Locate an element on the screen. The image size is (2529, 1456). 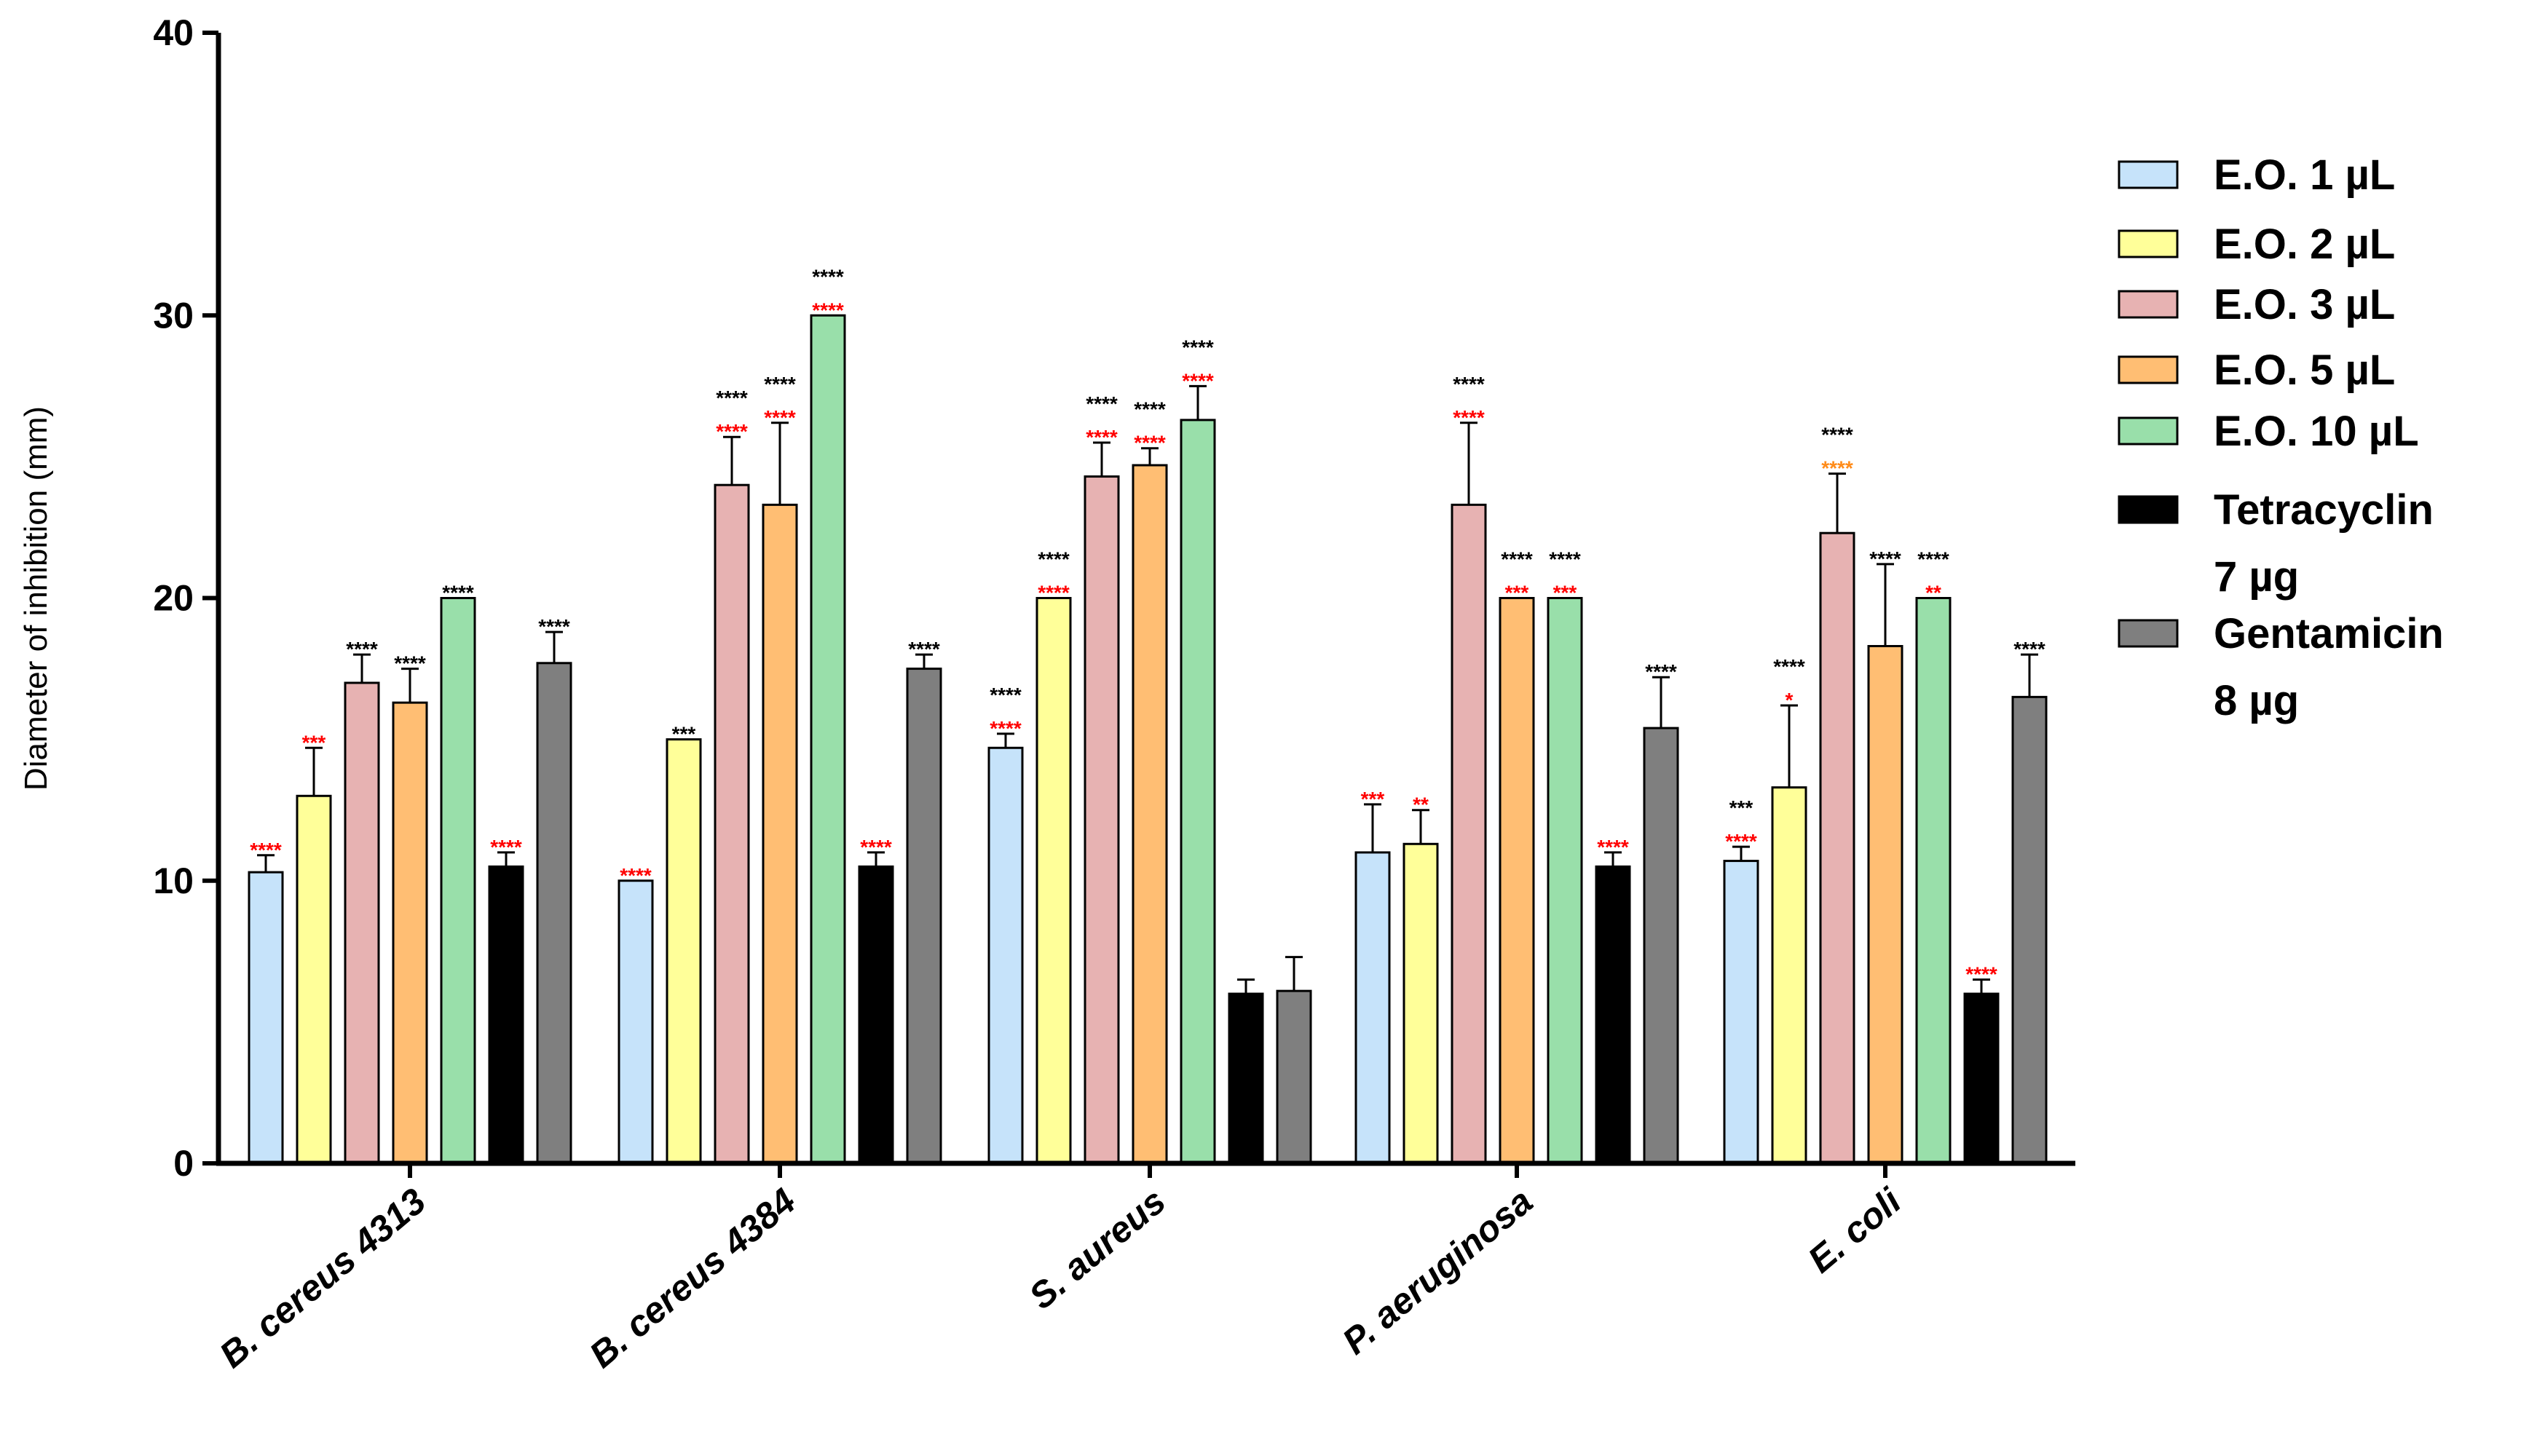
category-label: S. aureus is located at coordinates (1097, 1249).